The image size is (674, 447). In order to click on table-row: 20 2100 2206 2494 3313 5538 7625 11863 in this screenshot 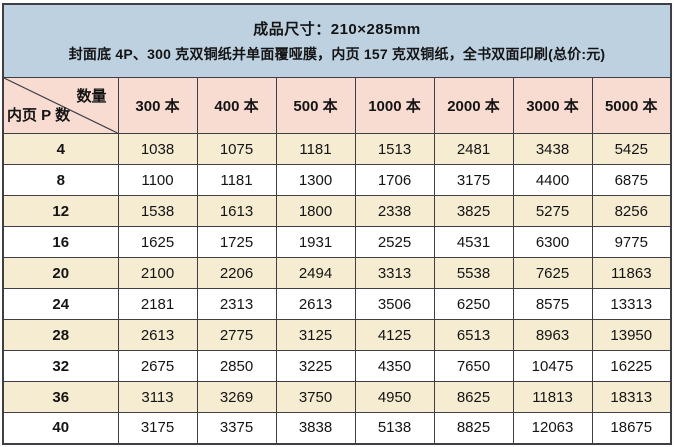, I will do `click(337, 273)`.